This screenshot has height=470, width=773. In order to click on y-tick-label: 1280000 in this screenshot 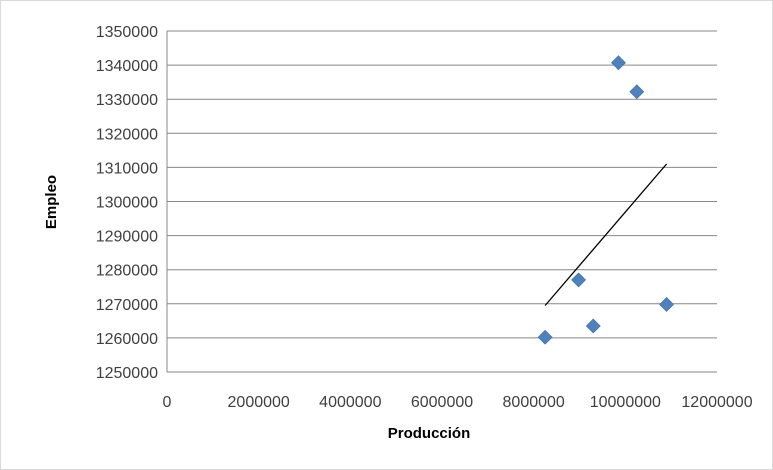, I will do `click(127, 271)`.